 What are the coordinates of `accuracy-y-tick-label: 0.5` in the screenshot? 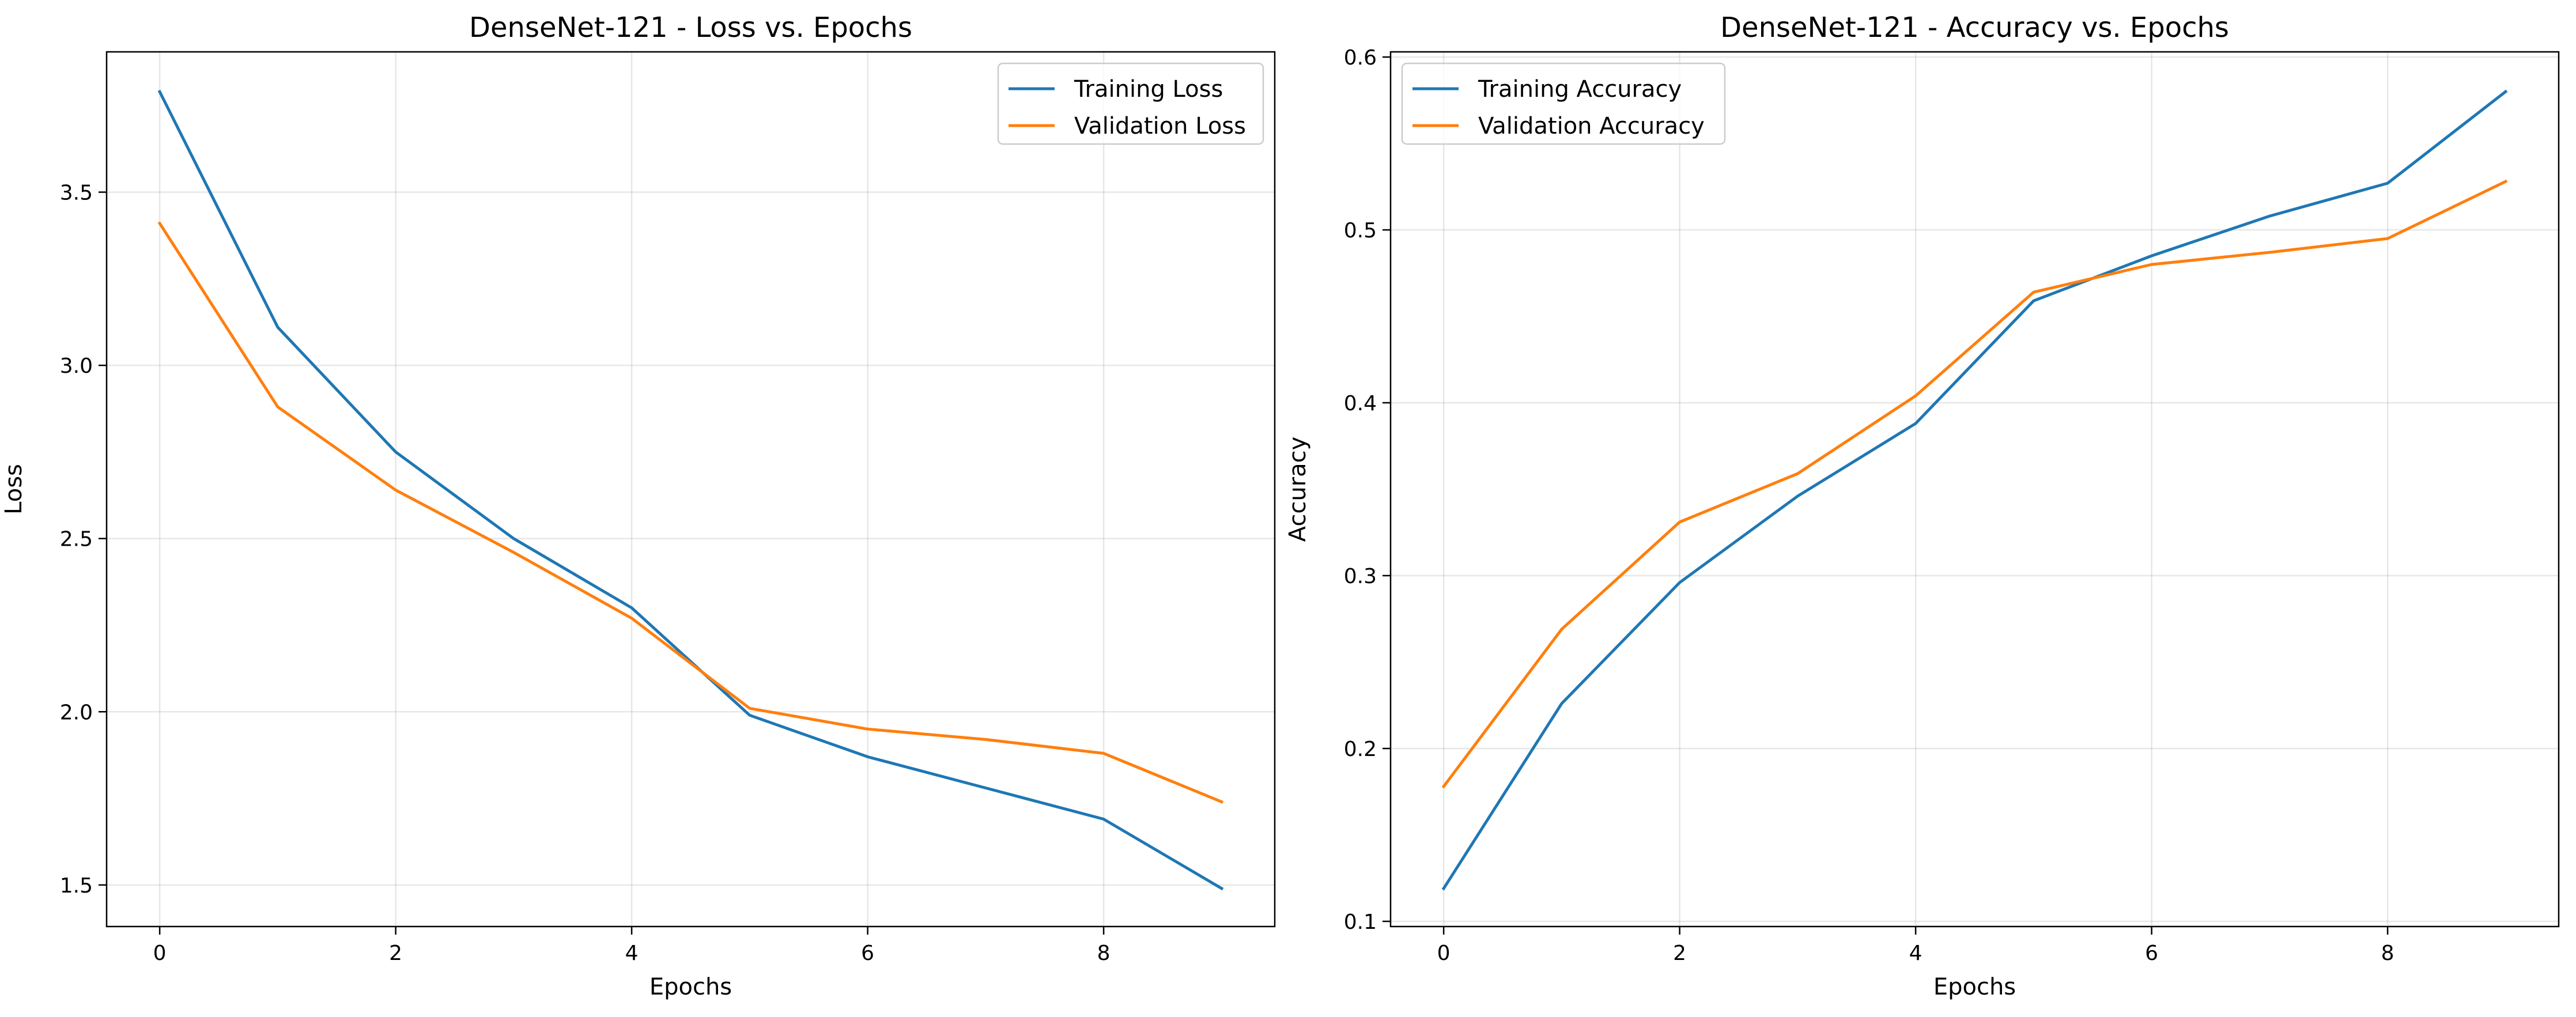 It's located at (1360, 231).